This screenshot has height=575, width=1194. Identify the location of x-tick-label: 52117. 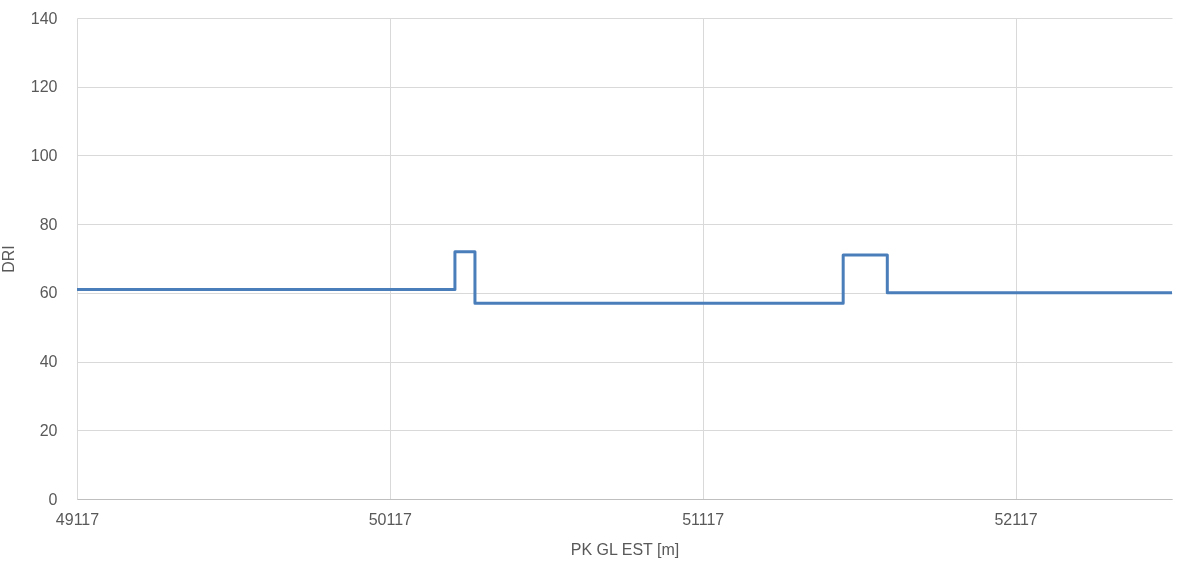
(1016, 519).